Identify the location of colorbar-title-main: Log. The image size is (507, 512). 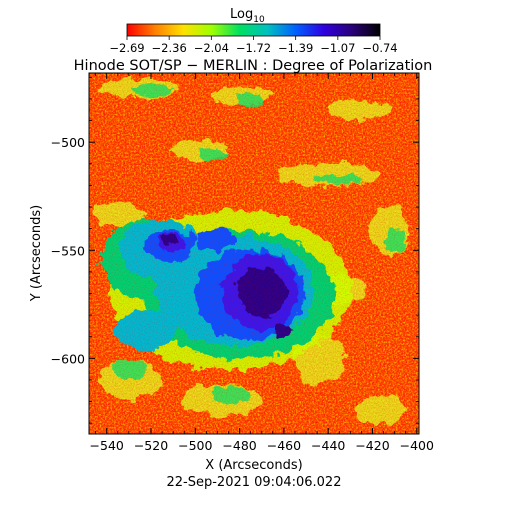
(241, 14).